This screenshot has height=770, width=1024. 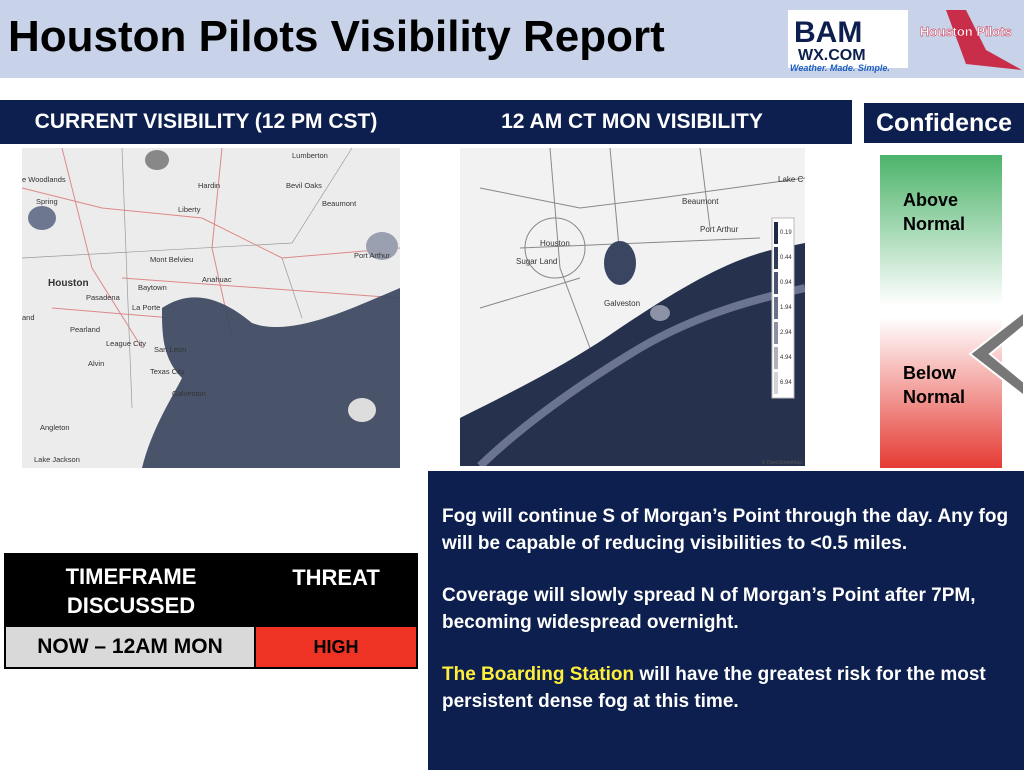 I want to click on fog, so click(x=271, y=378).